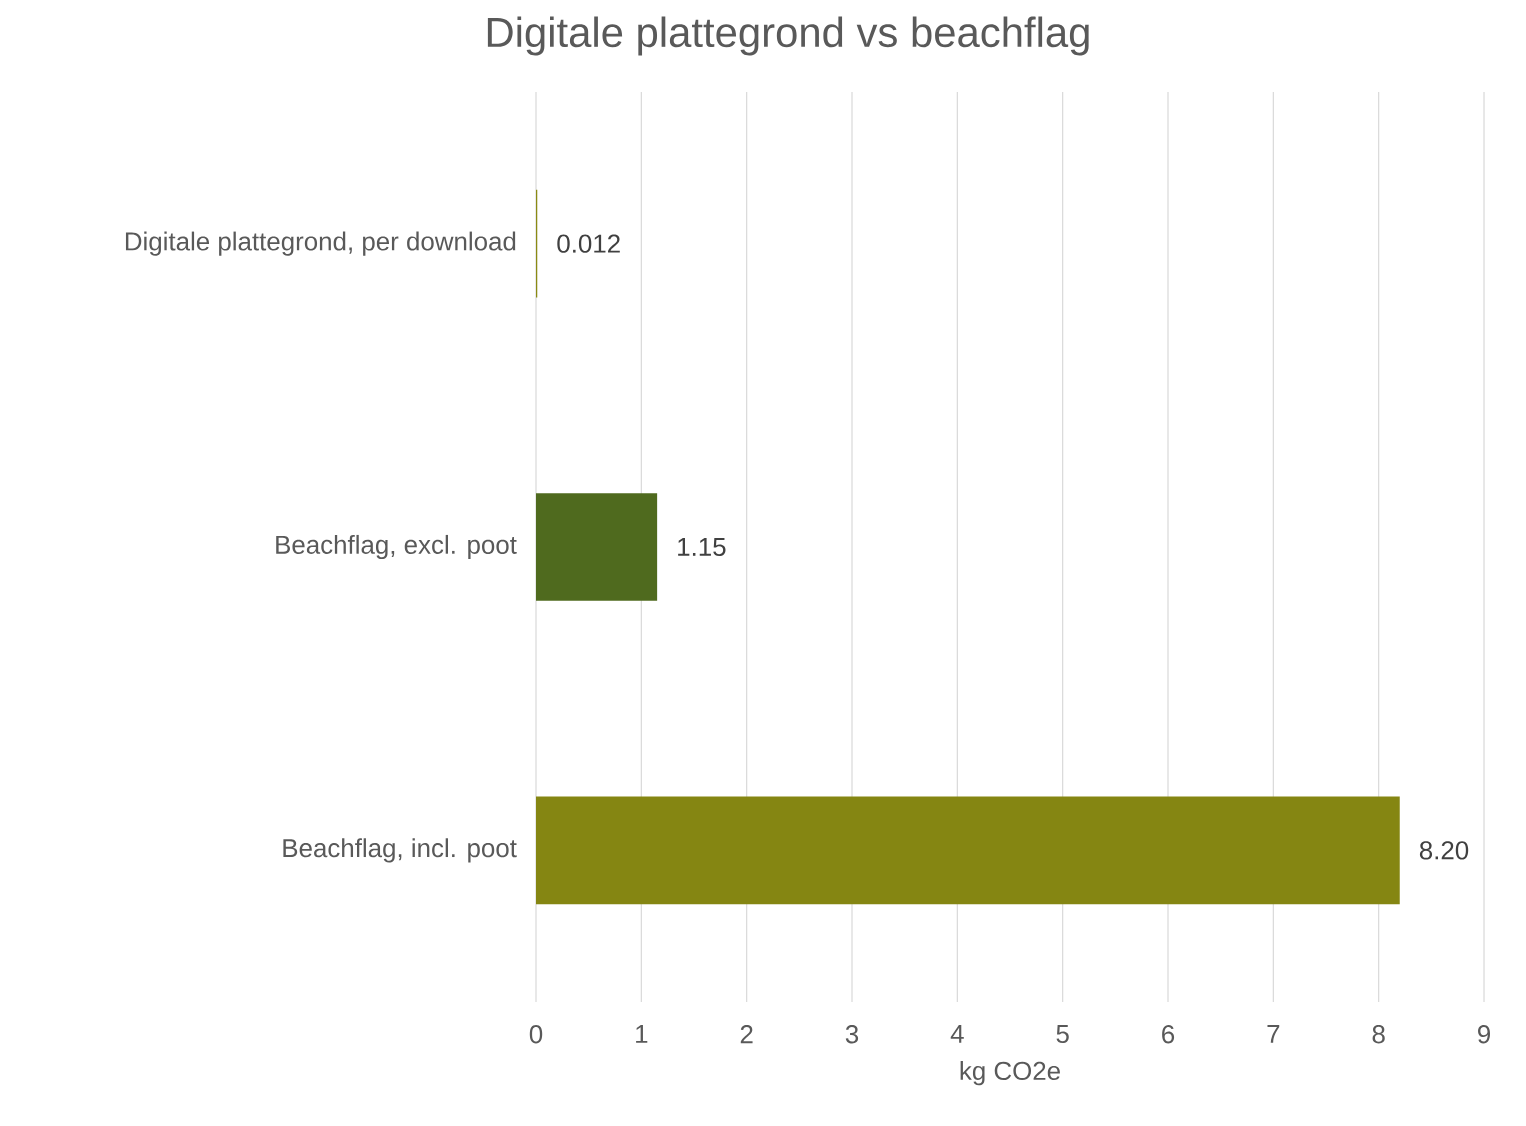 This screenshot has height=1126, width=1526. Describe the element at coordinates (1062, 1034) in the screenshot. I see `x-tick-label: 5` at that location.